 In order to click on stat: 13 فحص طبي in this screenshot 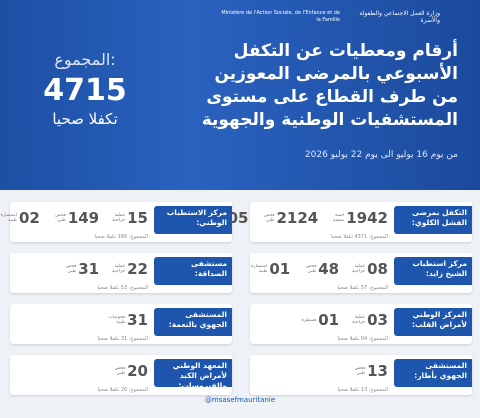, I will do `click(366, 371)`.